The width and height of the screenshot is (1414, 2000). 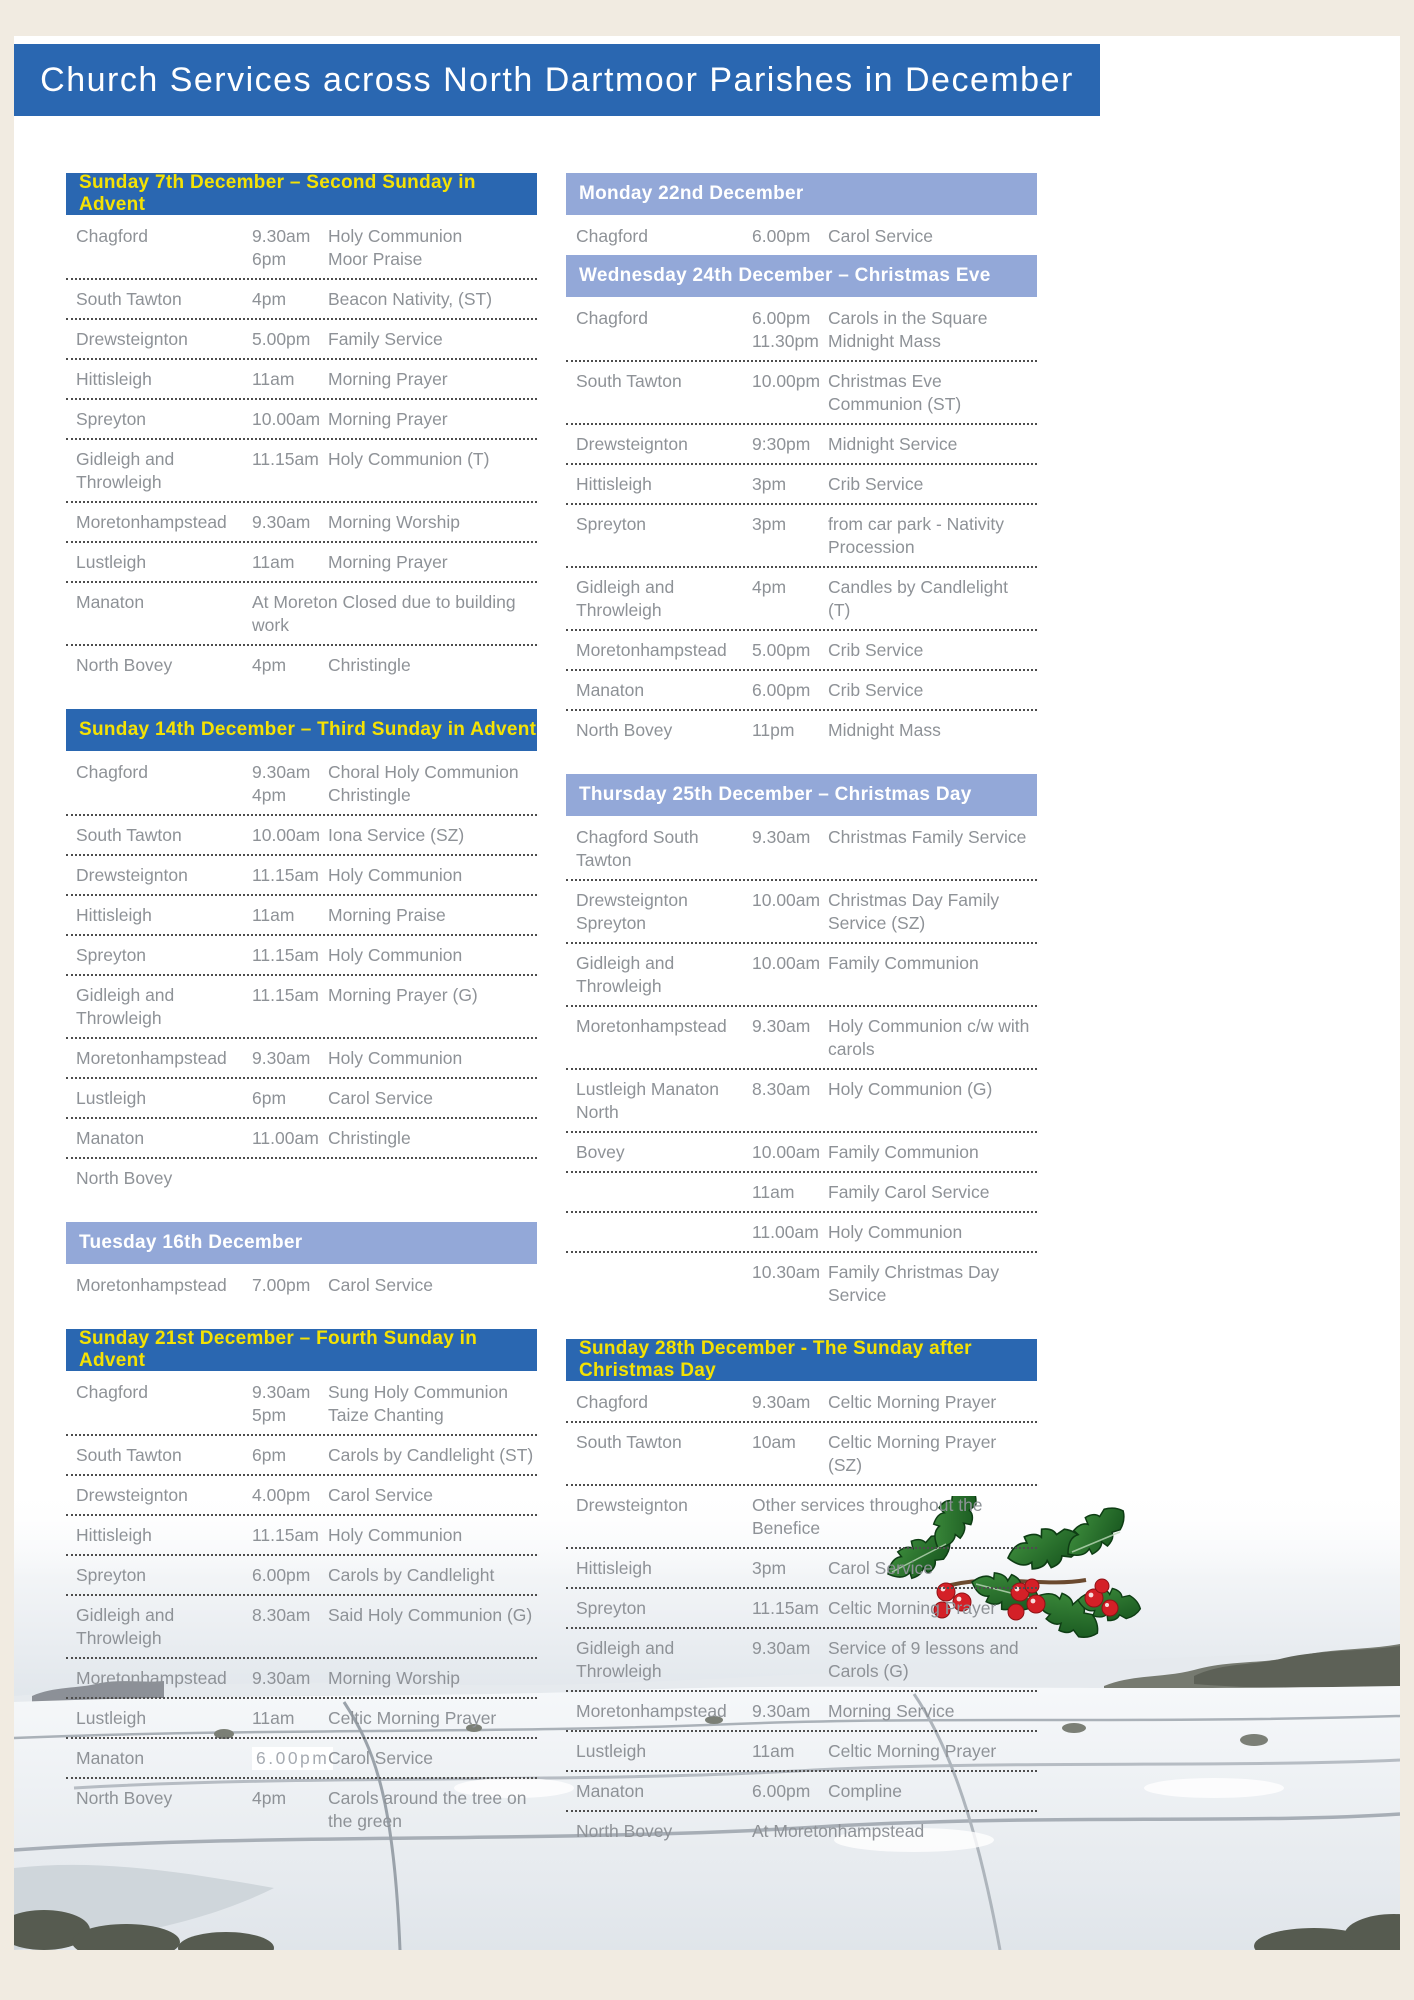 I want to click on parish-cell: Drewsteignton, so click(x=132, y=339).